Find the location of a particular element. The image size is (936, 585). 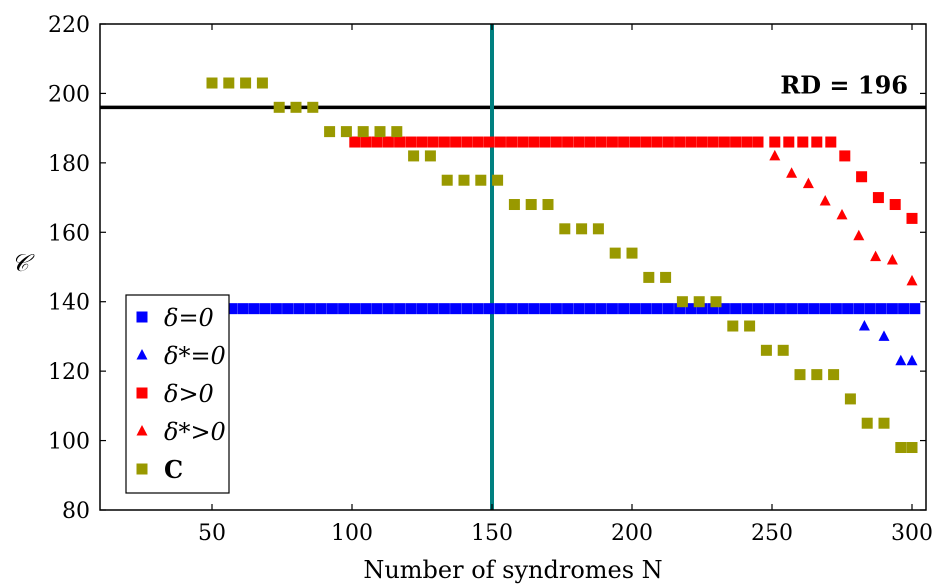

y-tick-label: 120 is located at coordinates (69, 372).